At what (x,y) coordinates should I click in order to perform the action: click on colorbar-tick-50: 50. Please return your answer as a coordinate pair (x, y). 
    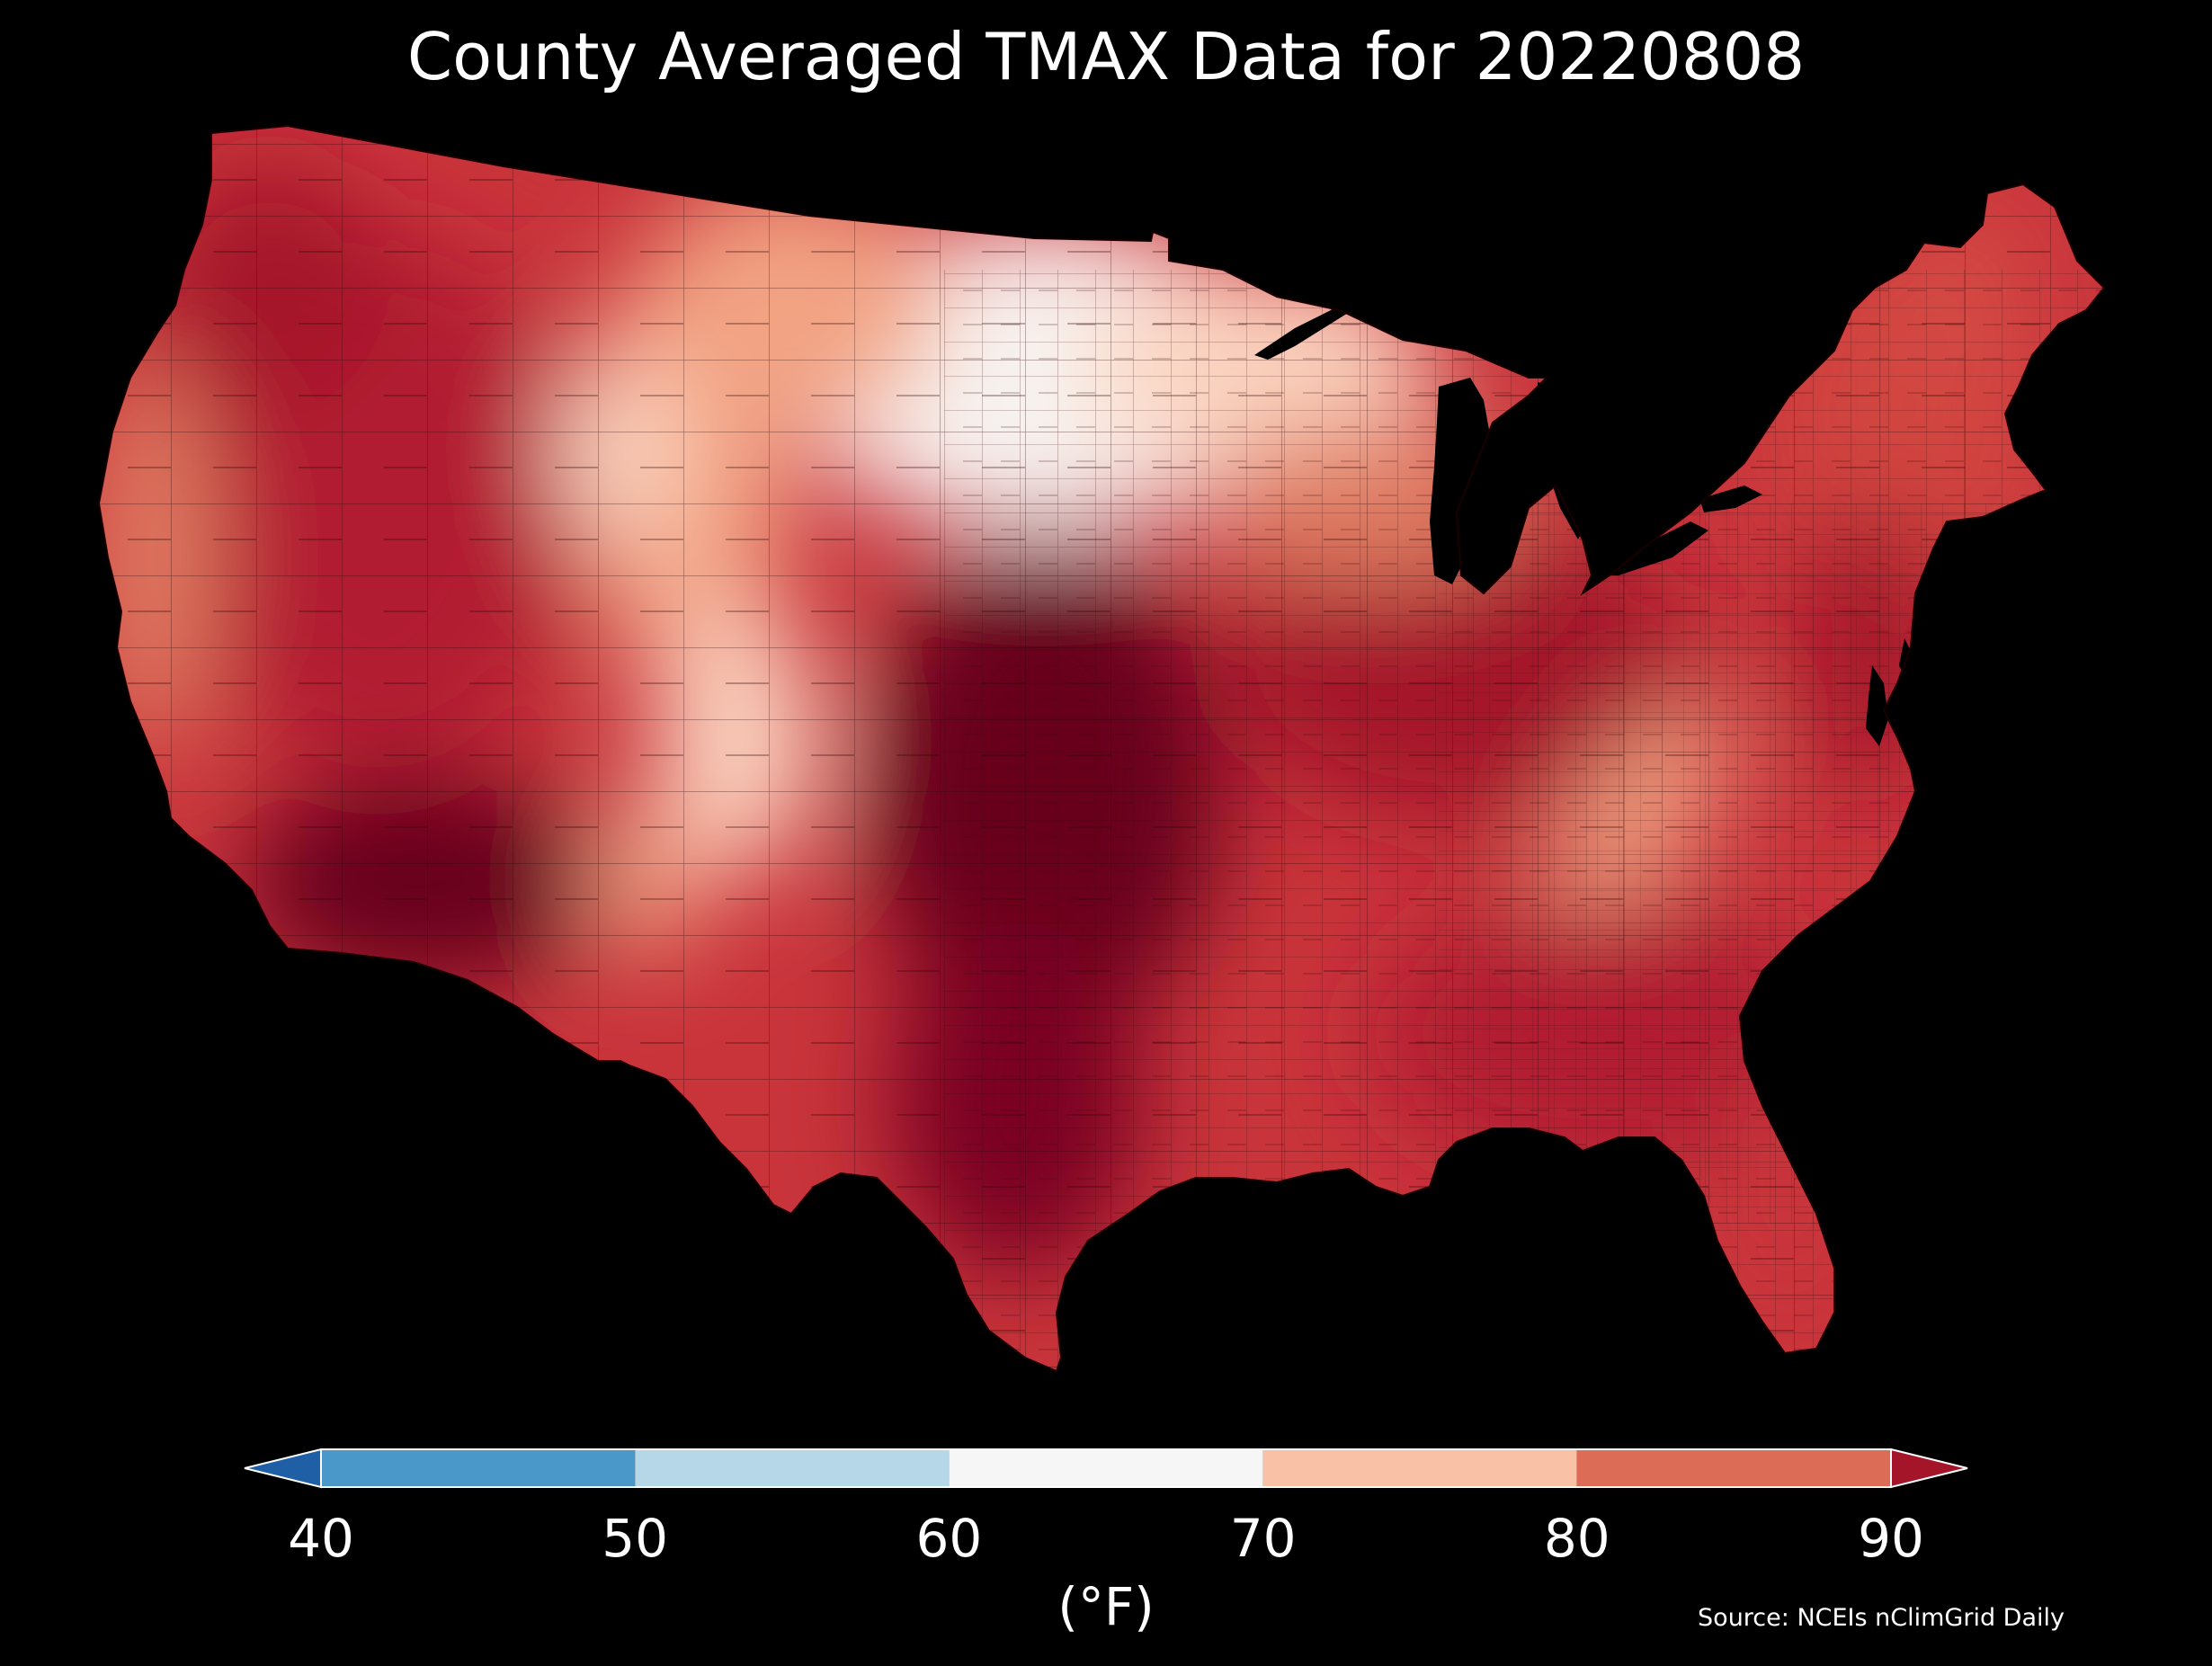
    Looking at the image, I should click on (635, 1538).